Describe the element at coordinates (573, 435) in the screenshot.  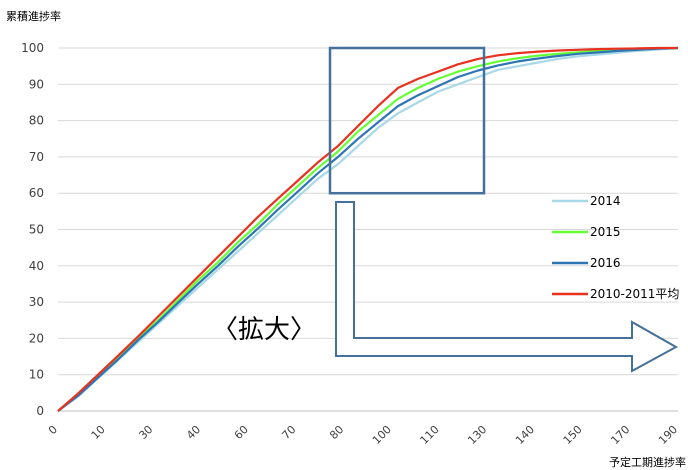
I see `x-tick-label: 150` at that location.